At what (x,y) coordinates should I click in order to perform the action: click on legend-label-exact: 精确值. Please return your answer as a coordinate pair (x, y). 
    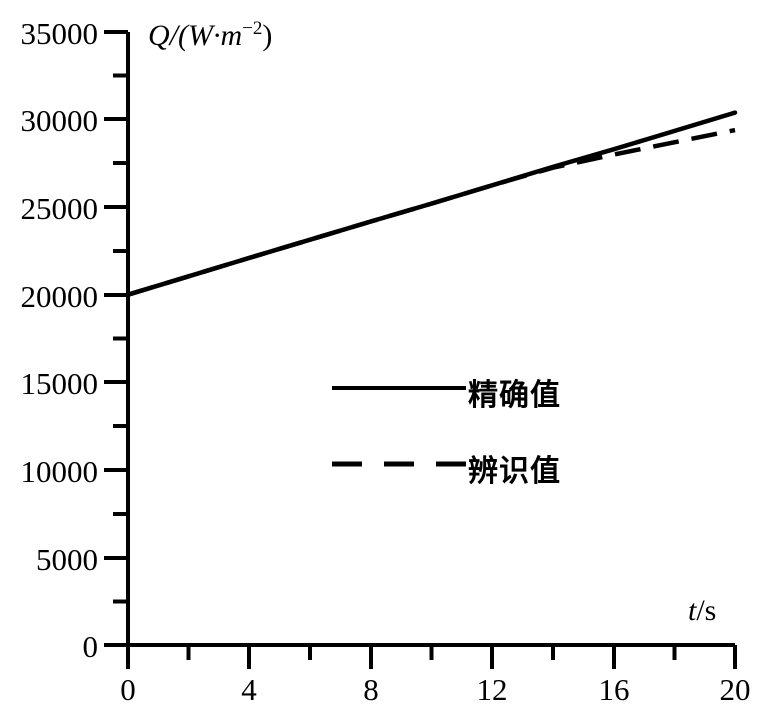
    Looking at the image, I should click on (514, 395).